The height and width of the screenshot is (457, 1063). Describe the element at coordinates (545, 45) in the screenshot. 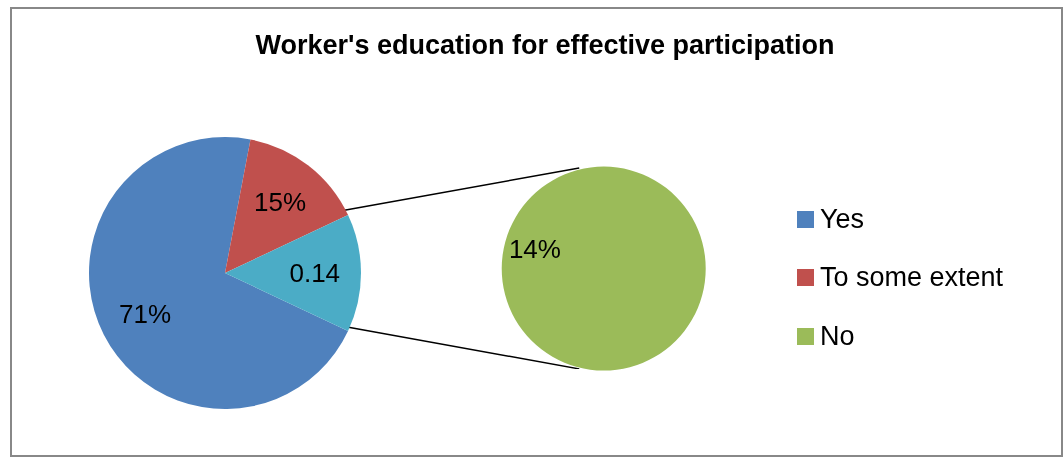

I see `chart-title: Worker's education for effective participation` at that location.